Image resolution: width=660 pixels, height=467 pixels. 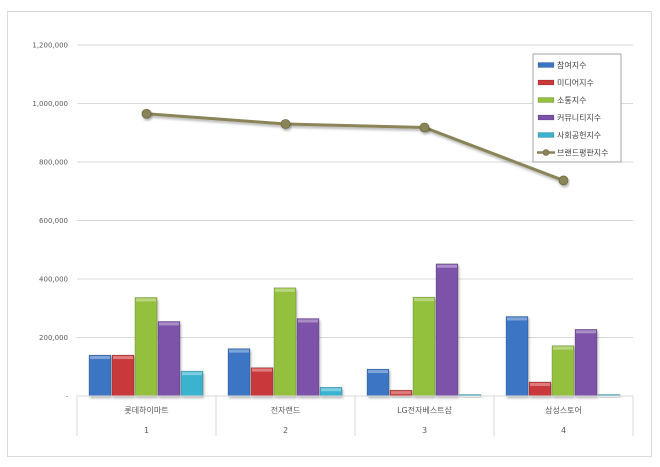 What do you see at coordinates (146, 430) in the screenshot?
I see `category-rank: 1` at bounding box center [146, 430].